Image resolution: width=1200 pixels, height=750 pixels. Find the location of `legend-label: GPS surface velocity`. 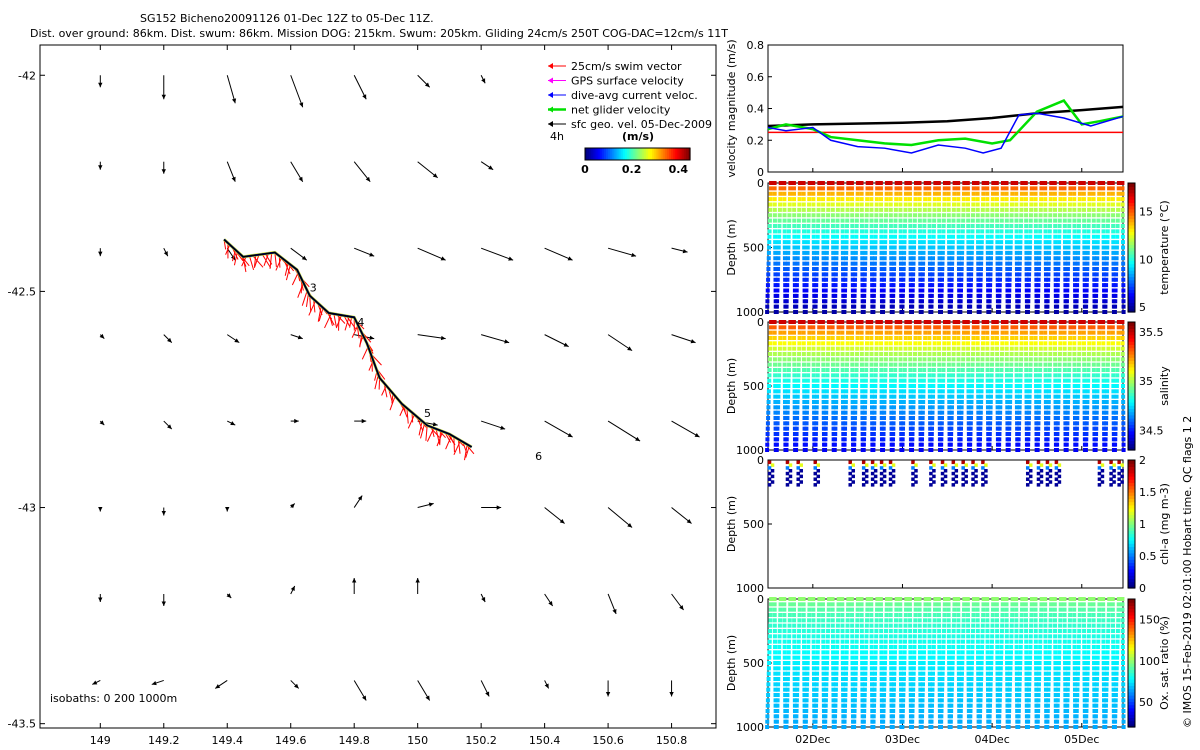

legend-label: GPS surface velocity is located at coordinates (627, 81).